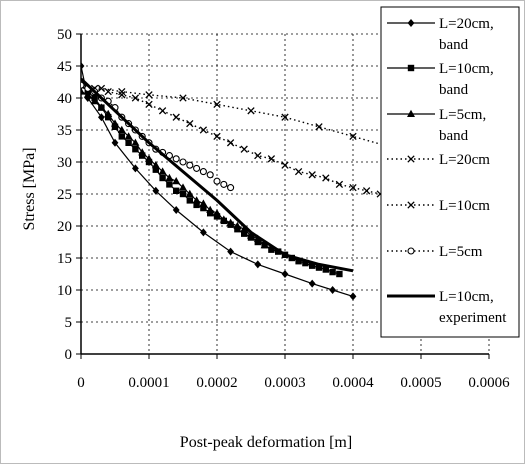  What do you see at coordinates (64, 99) in the screenshot?
I see `y-tick-label: 40` at bounding box center [64, 99].